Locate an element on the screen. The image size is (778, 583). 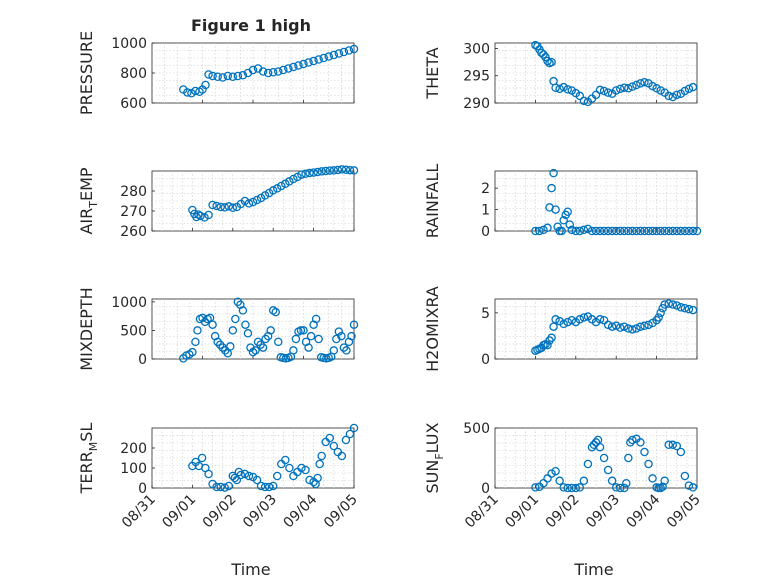
y-tick-label: 295 is located at coordinates (476, 77).